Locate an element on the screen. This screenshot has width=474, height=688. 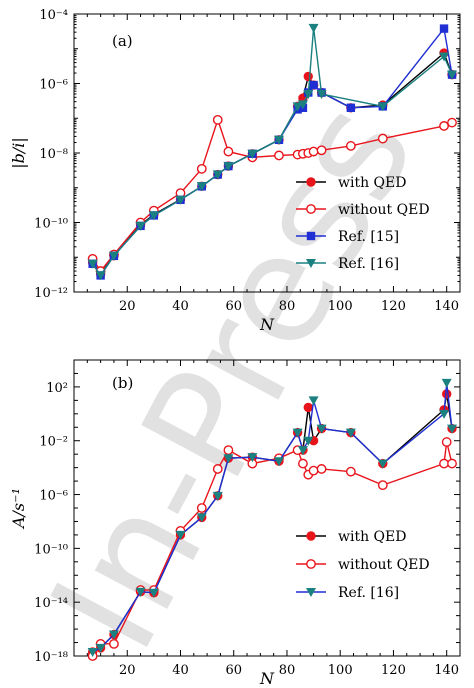
y-tick-label: 10⁻⁴ is located at coordinates (53, 15).